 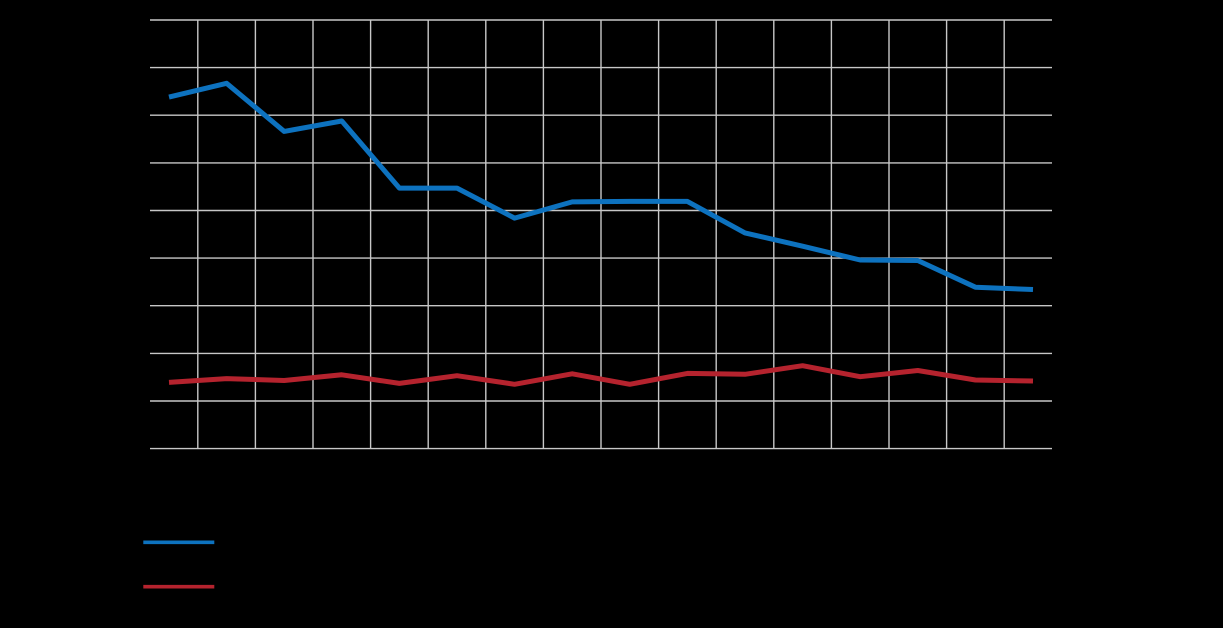 I want to click on legend, so click(x=179, y=564).